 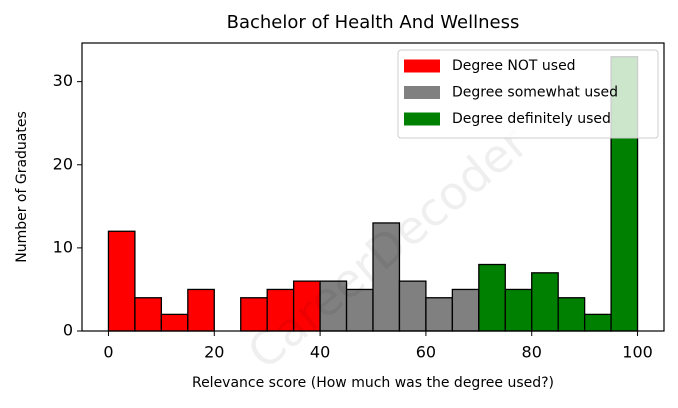 I want to click on legend-label: Degree somewhat used, so click(x=535, y=93).